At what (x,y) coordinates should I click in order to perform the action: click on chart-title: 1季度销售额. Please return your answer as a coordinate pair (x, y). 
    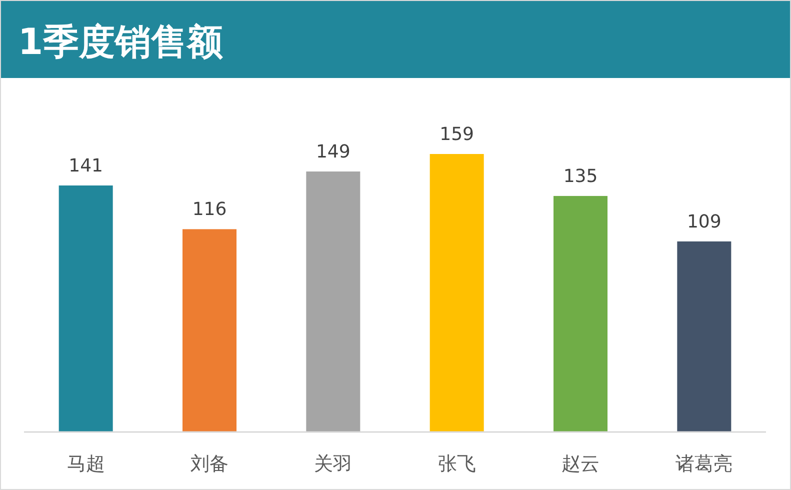
    Looking at the image, I should click on (121, 42).